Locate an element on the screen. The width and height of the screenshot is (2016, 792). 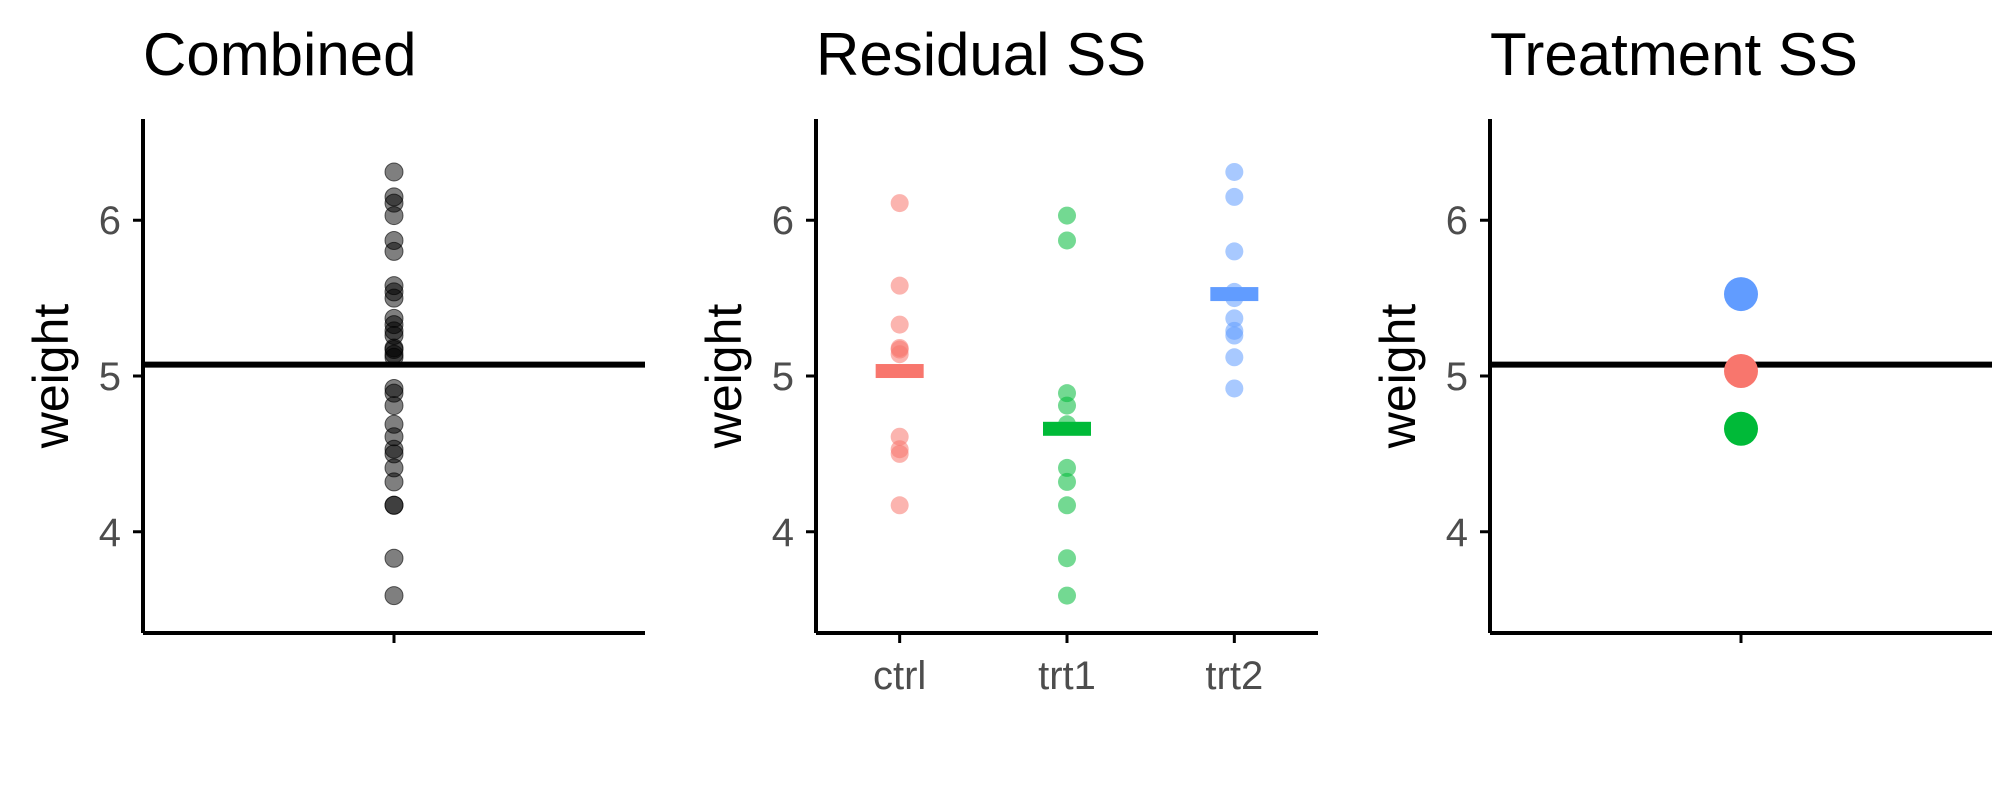
x-tick-label: trt2 is located at coordinates (1234, 676).